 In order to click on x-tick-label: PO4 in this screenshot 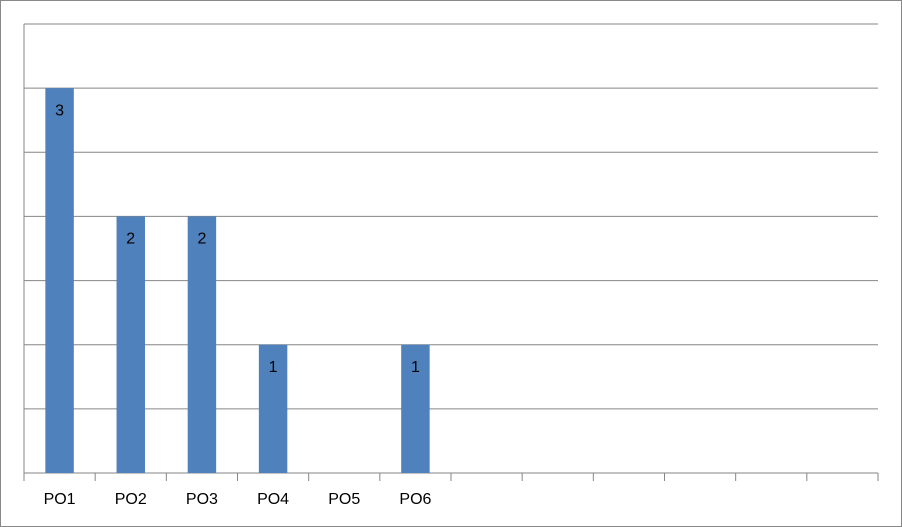, I will do `click(273, 499)`.